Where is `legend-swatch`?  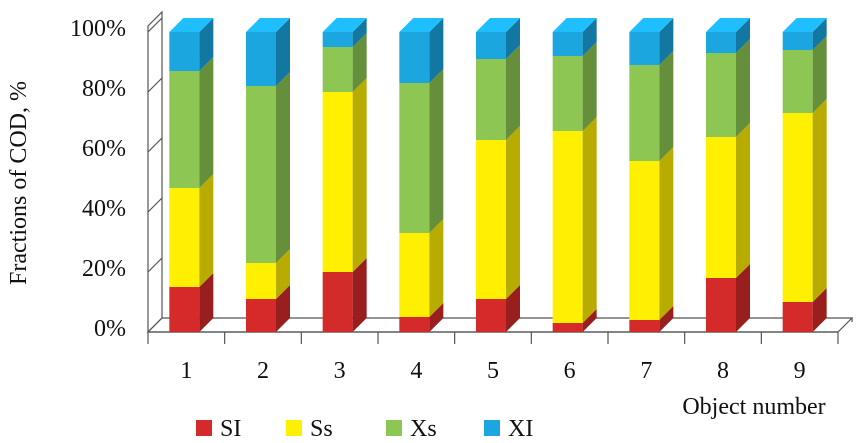 legend-swatch is located at coordinates (394, 428).